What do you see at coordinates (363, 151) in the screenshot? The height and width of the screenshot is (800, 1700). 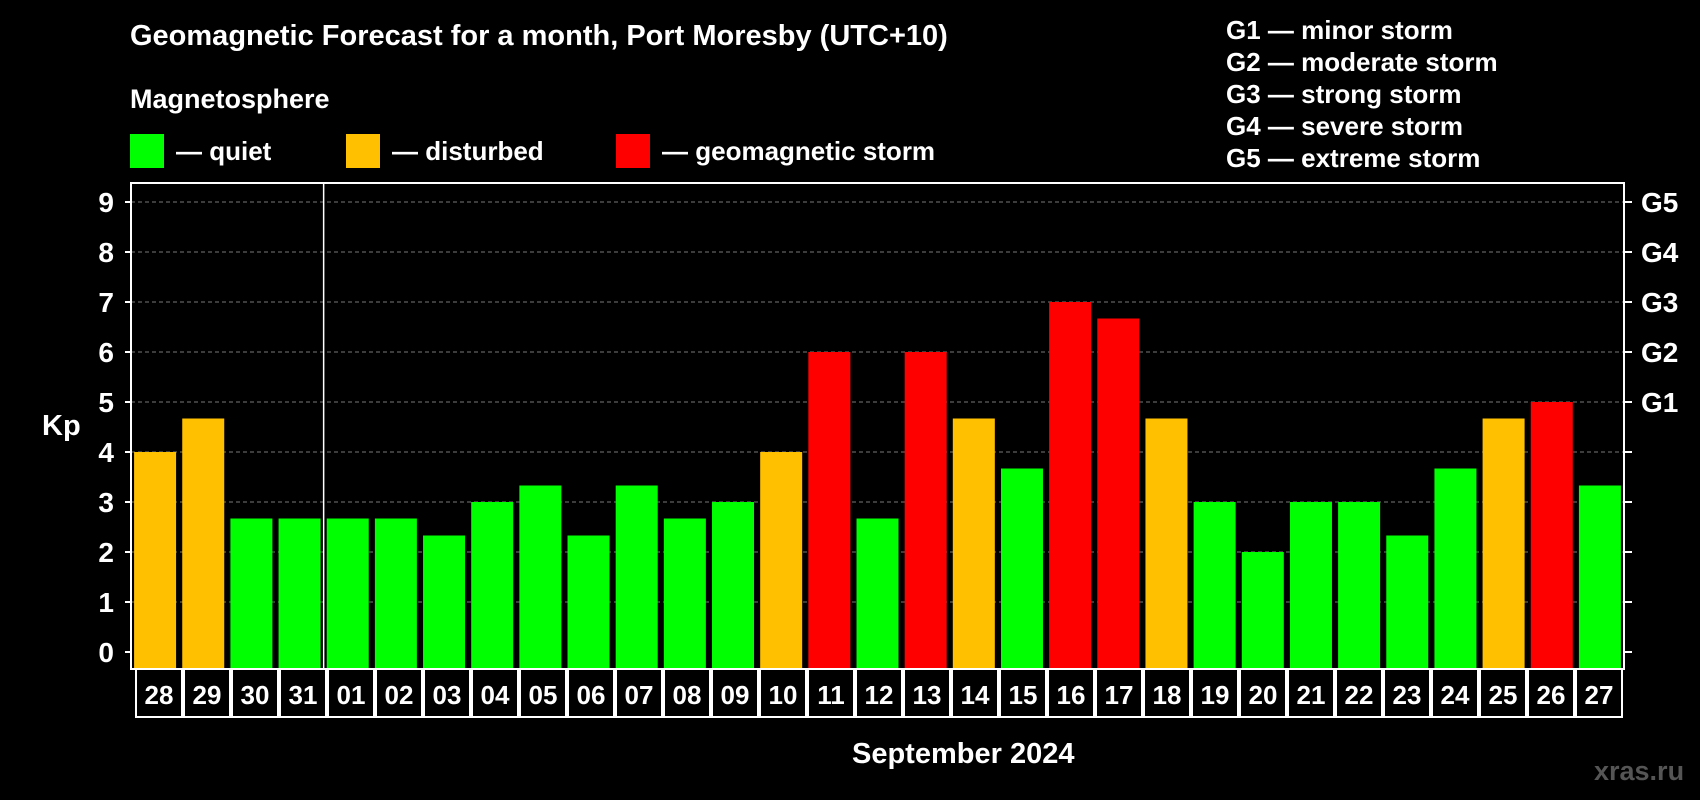 I see `legend-disturbed-swatch` at bounding box center [363, 151].